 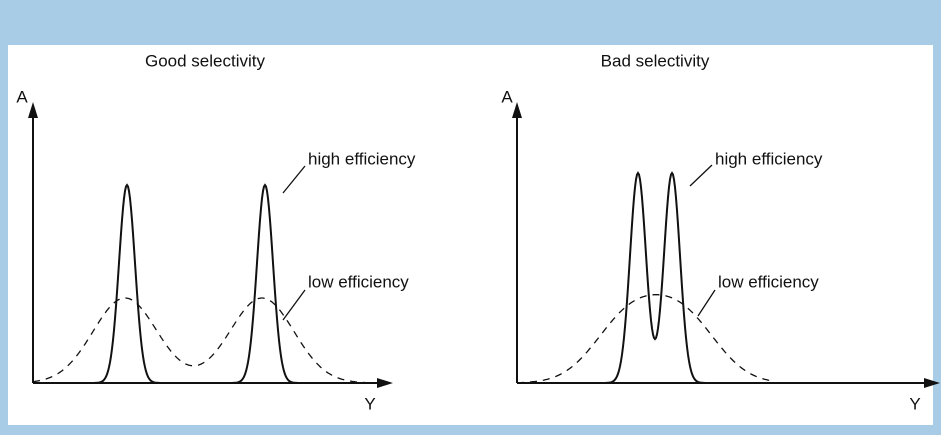 I want to click on panel-title: Bad selectivity, so click(x=655, y=60).